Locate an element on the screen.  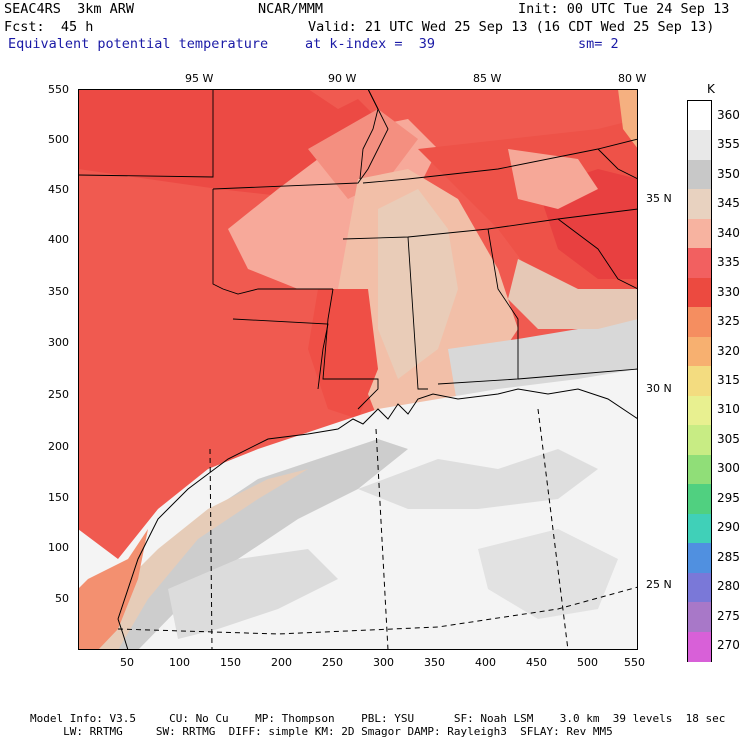
field-354-region is located at coordinates (253, 594).